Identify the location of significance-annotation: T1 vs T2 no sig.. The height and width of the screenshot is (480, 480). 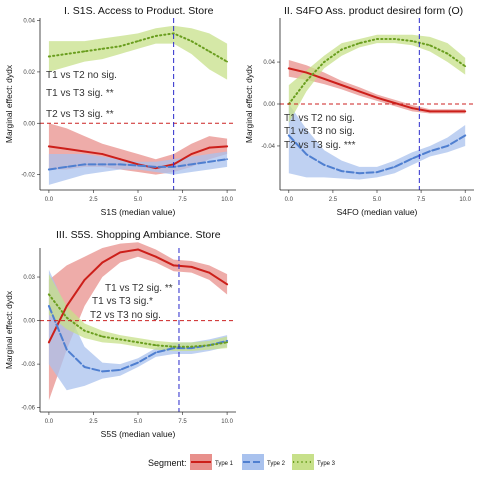
(319, 118).